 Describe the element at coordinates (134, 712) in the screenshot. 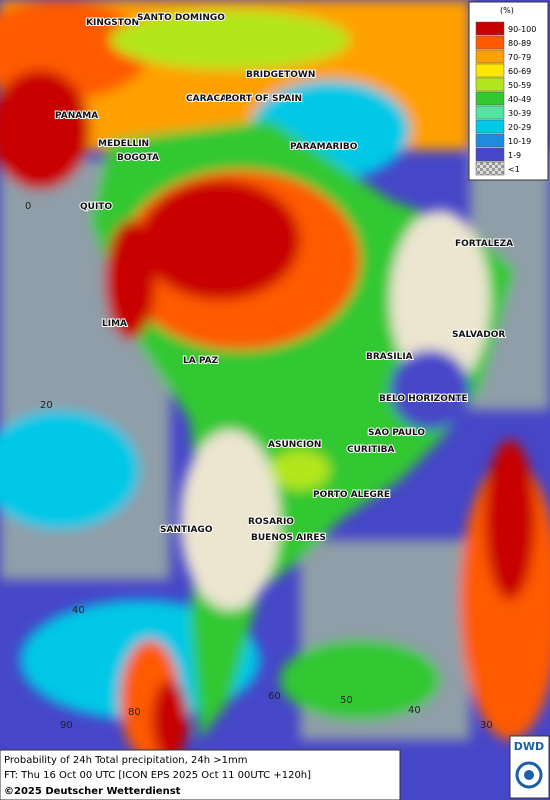

I see `grid-label: 80` at that location.